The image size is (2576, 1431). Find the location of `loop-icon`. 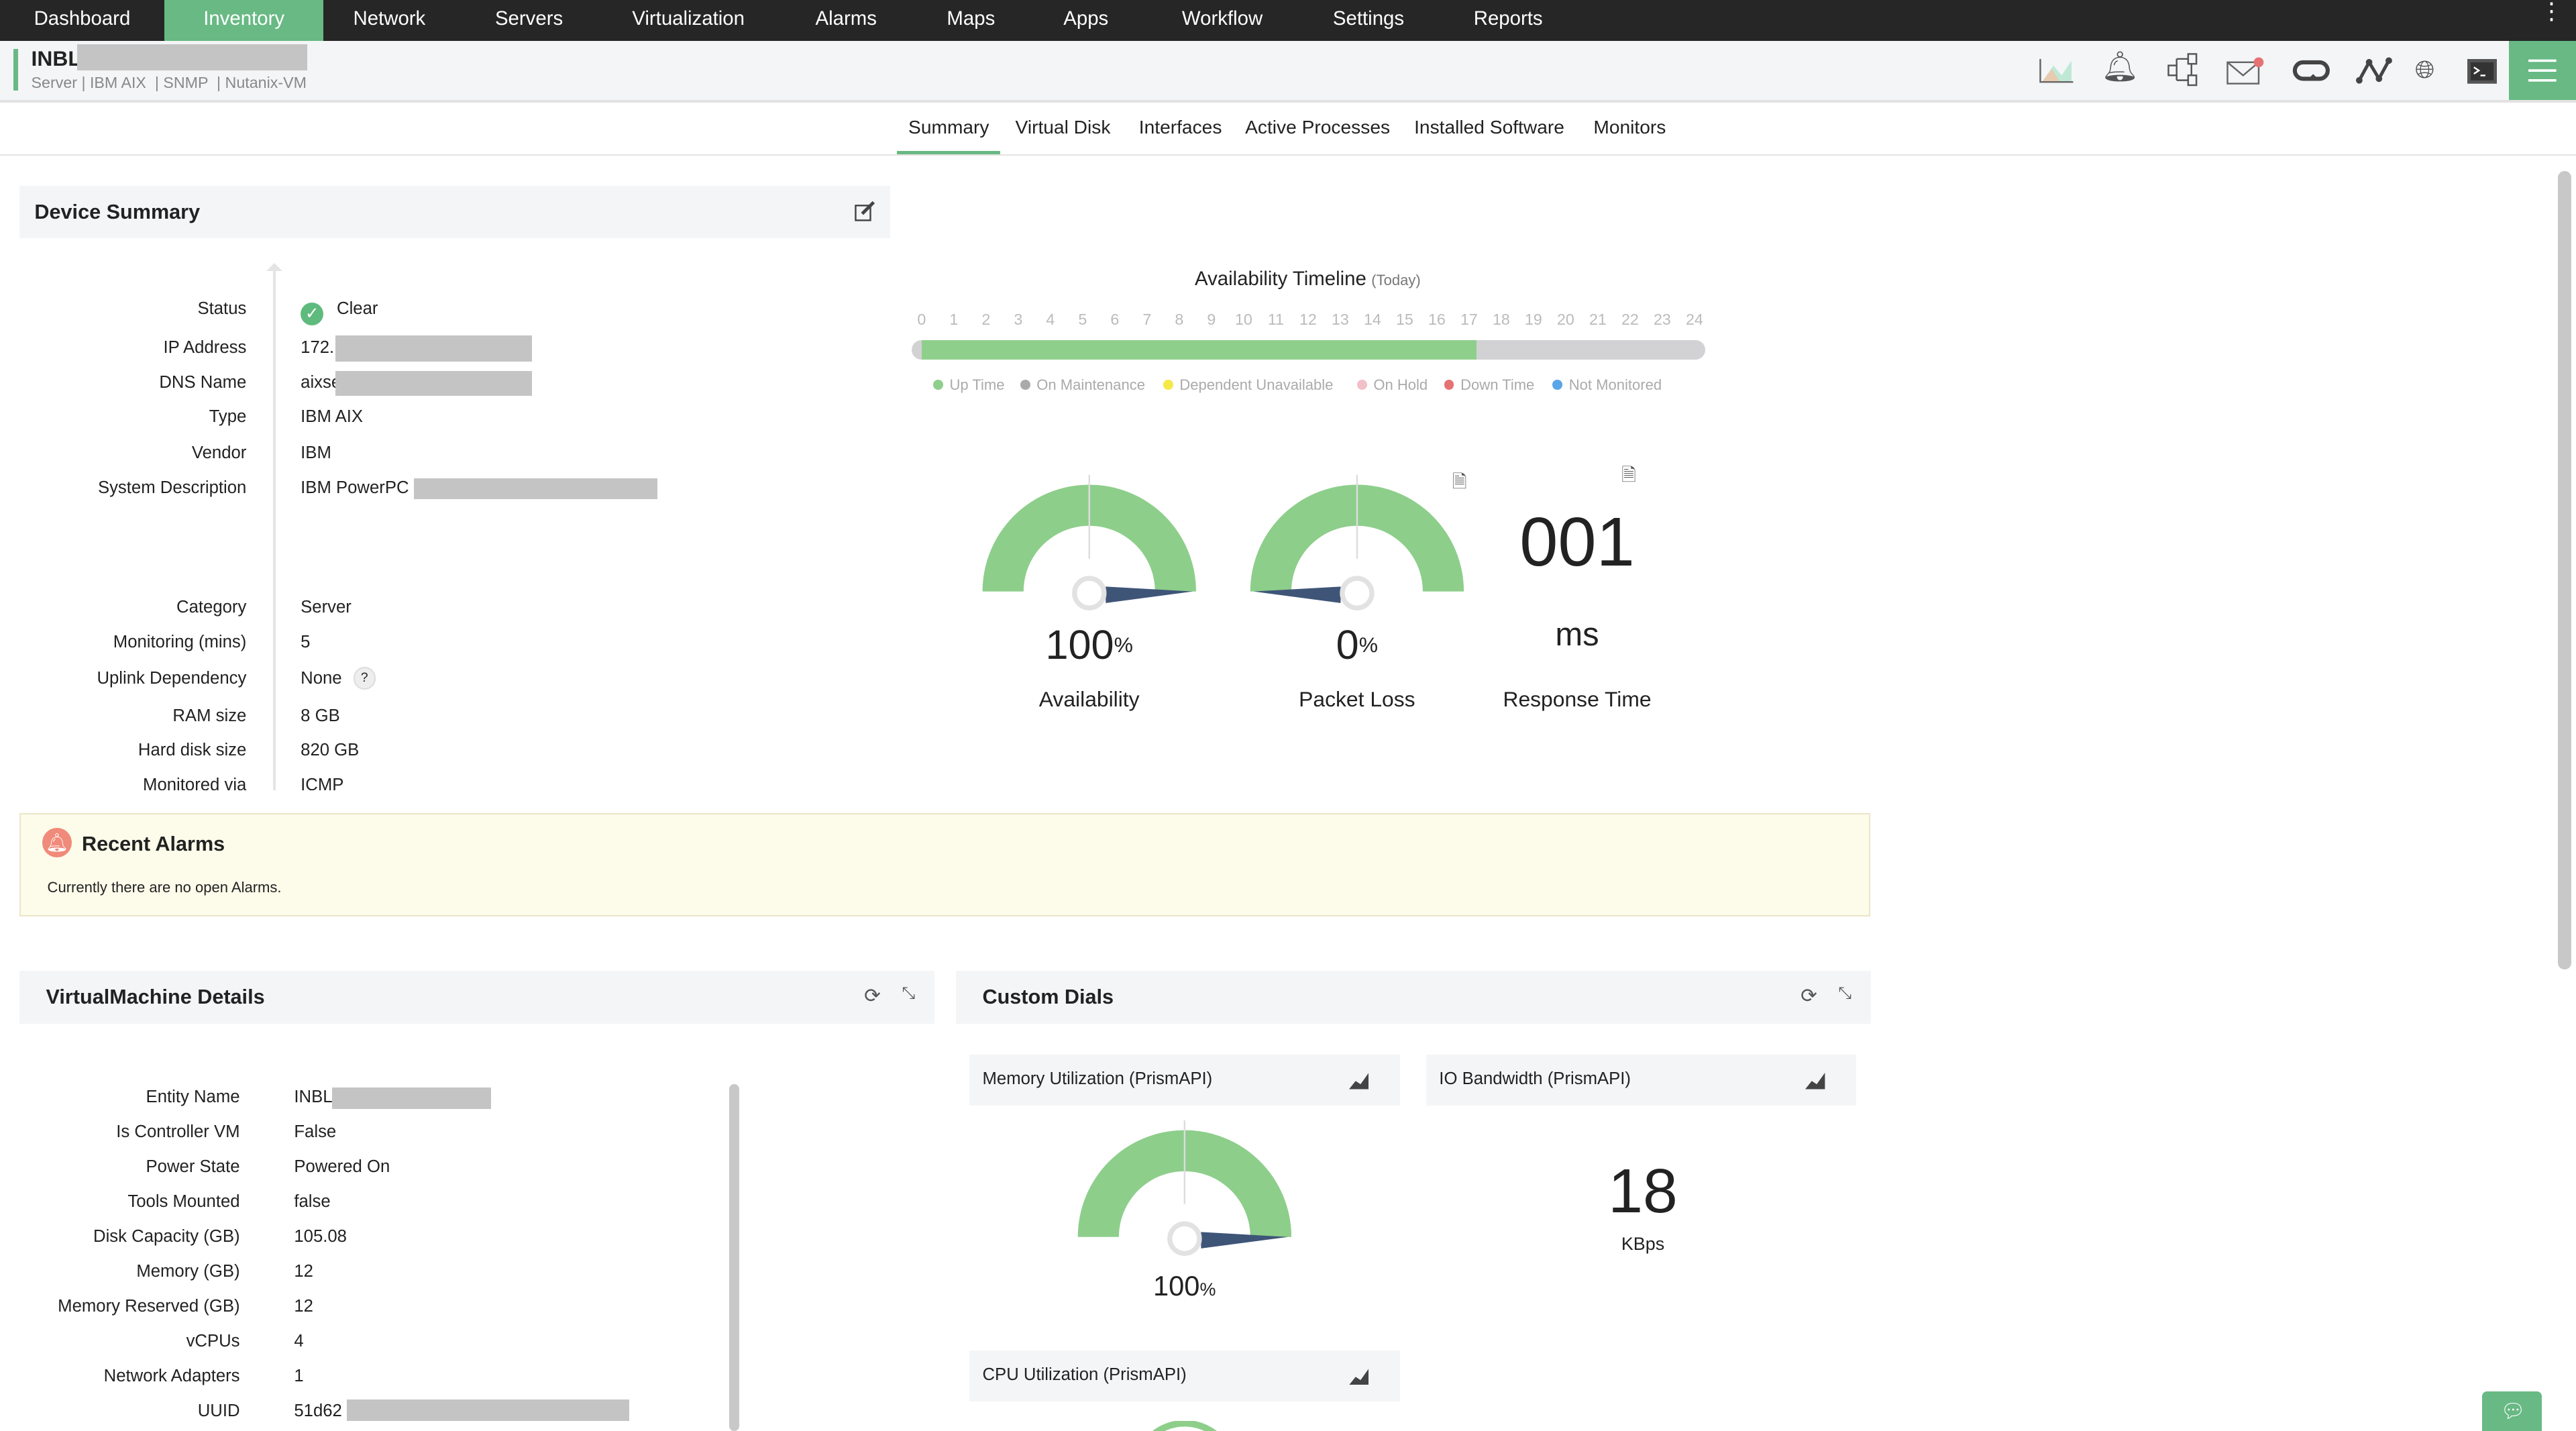

loop-icon is located at coordinates (2311, 70).